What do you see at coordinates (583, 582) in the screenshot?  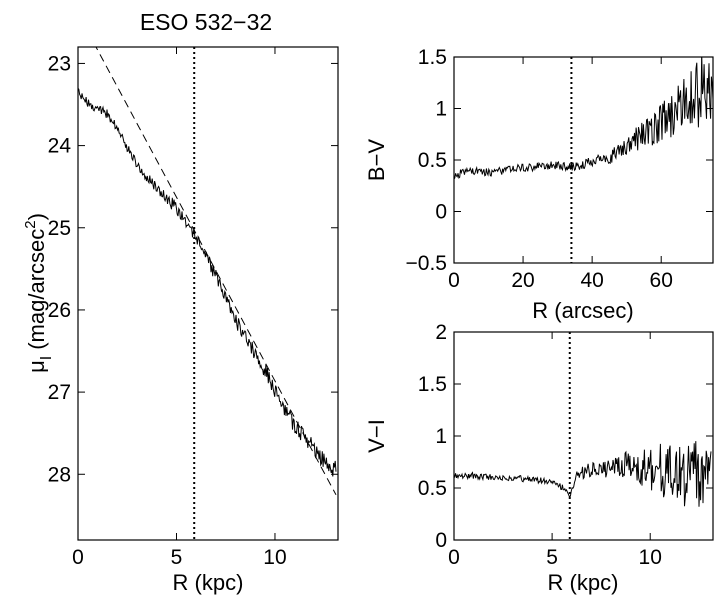 I see `v-i-x-axis-label: R (kpc)` at bounding box center [583, 582].